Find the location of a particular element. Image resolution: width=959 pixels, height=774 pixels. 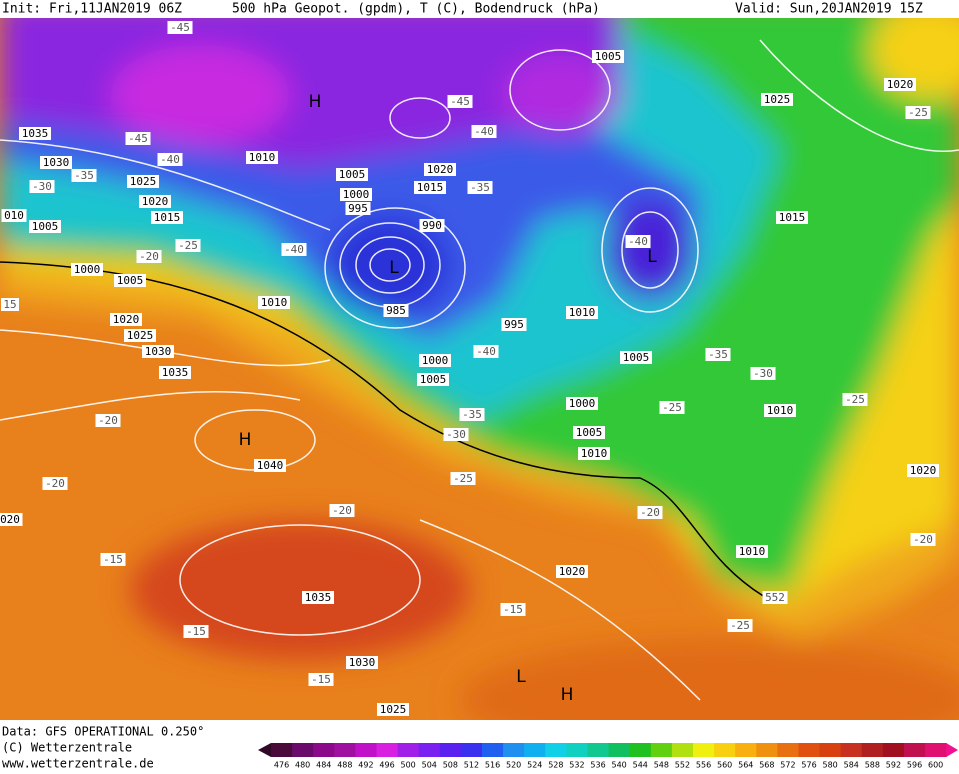

pressure-label: 1035 is located at coordinates (318, 597).